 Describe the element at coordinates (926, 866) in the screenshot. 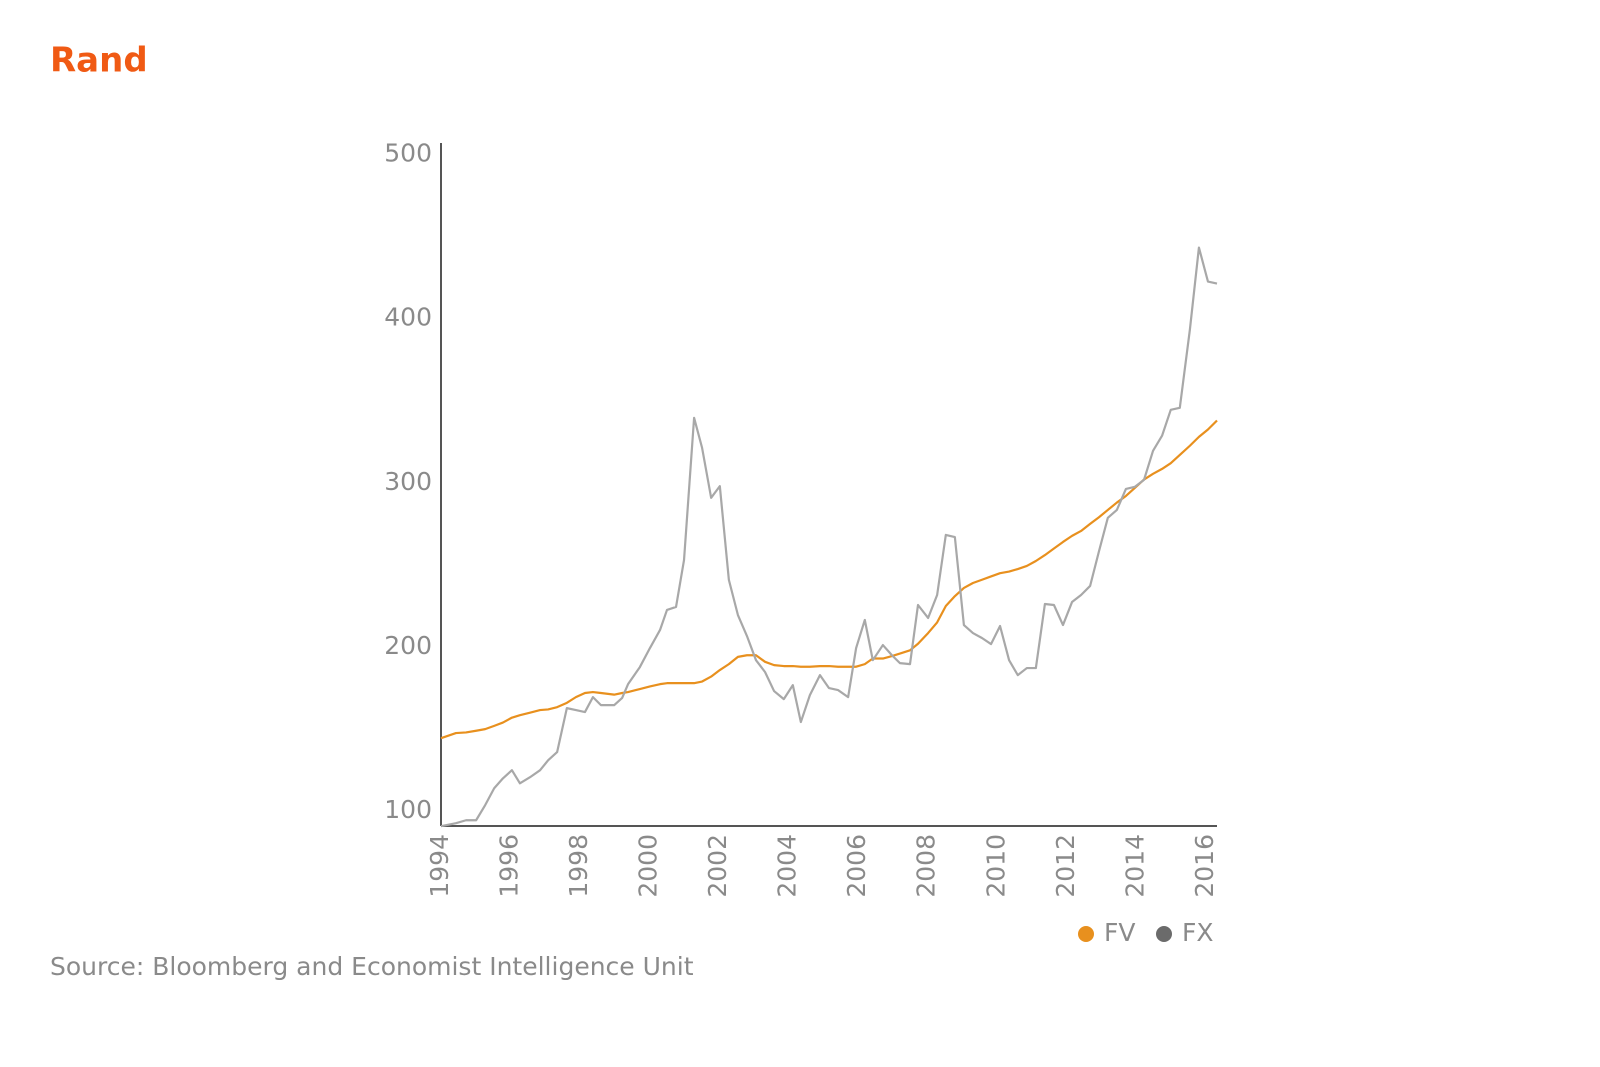

I see `x-tick-label: 2008` at that location.